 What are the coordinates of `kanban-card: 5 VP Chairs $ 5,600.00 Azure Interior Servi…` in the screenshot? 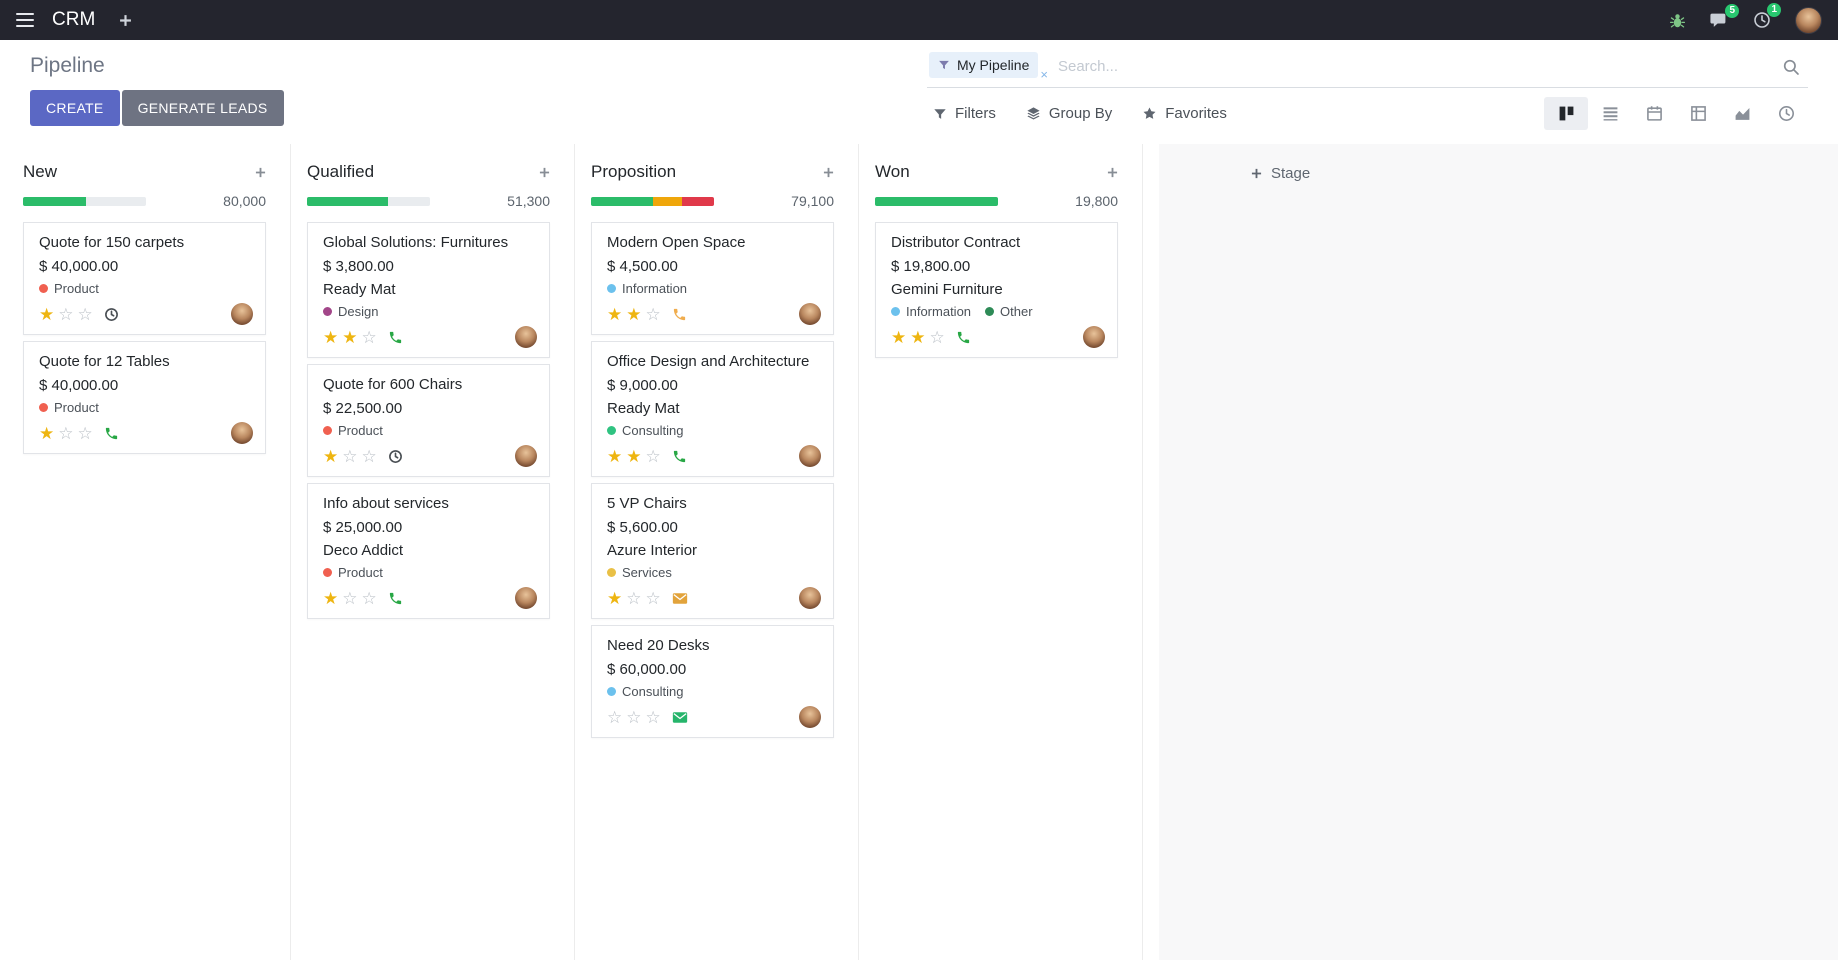 It's located at (712, 551).